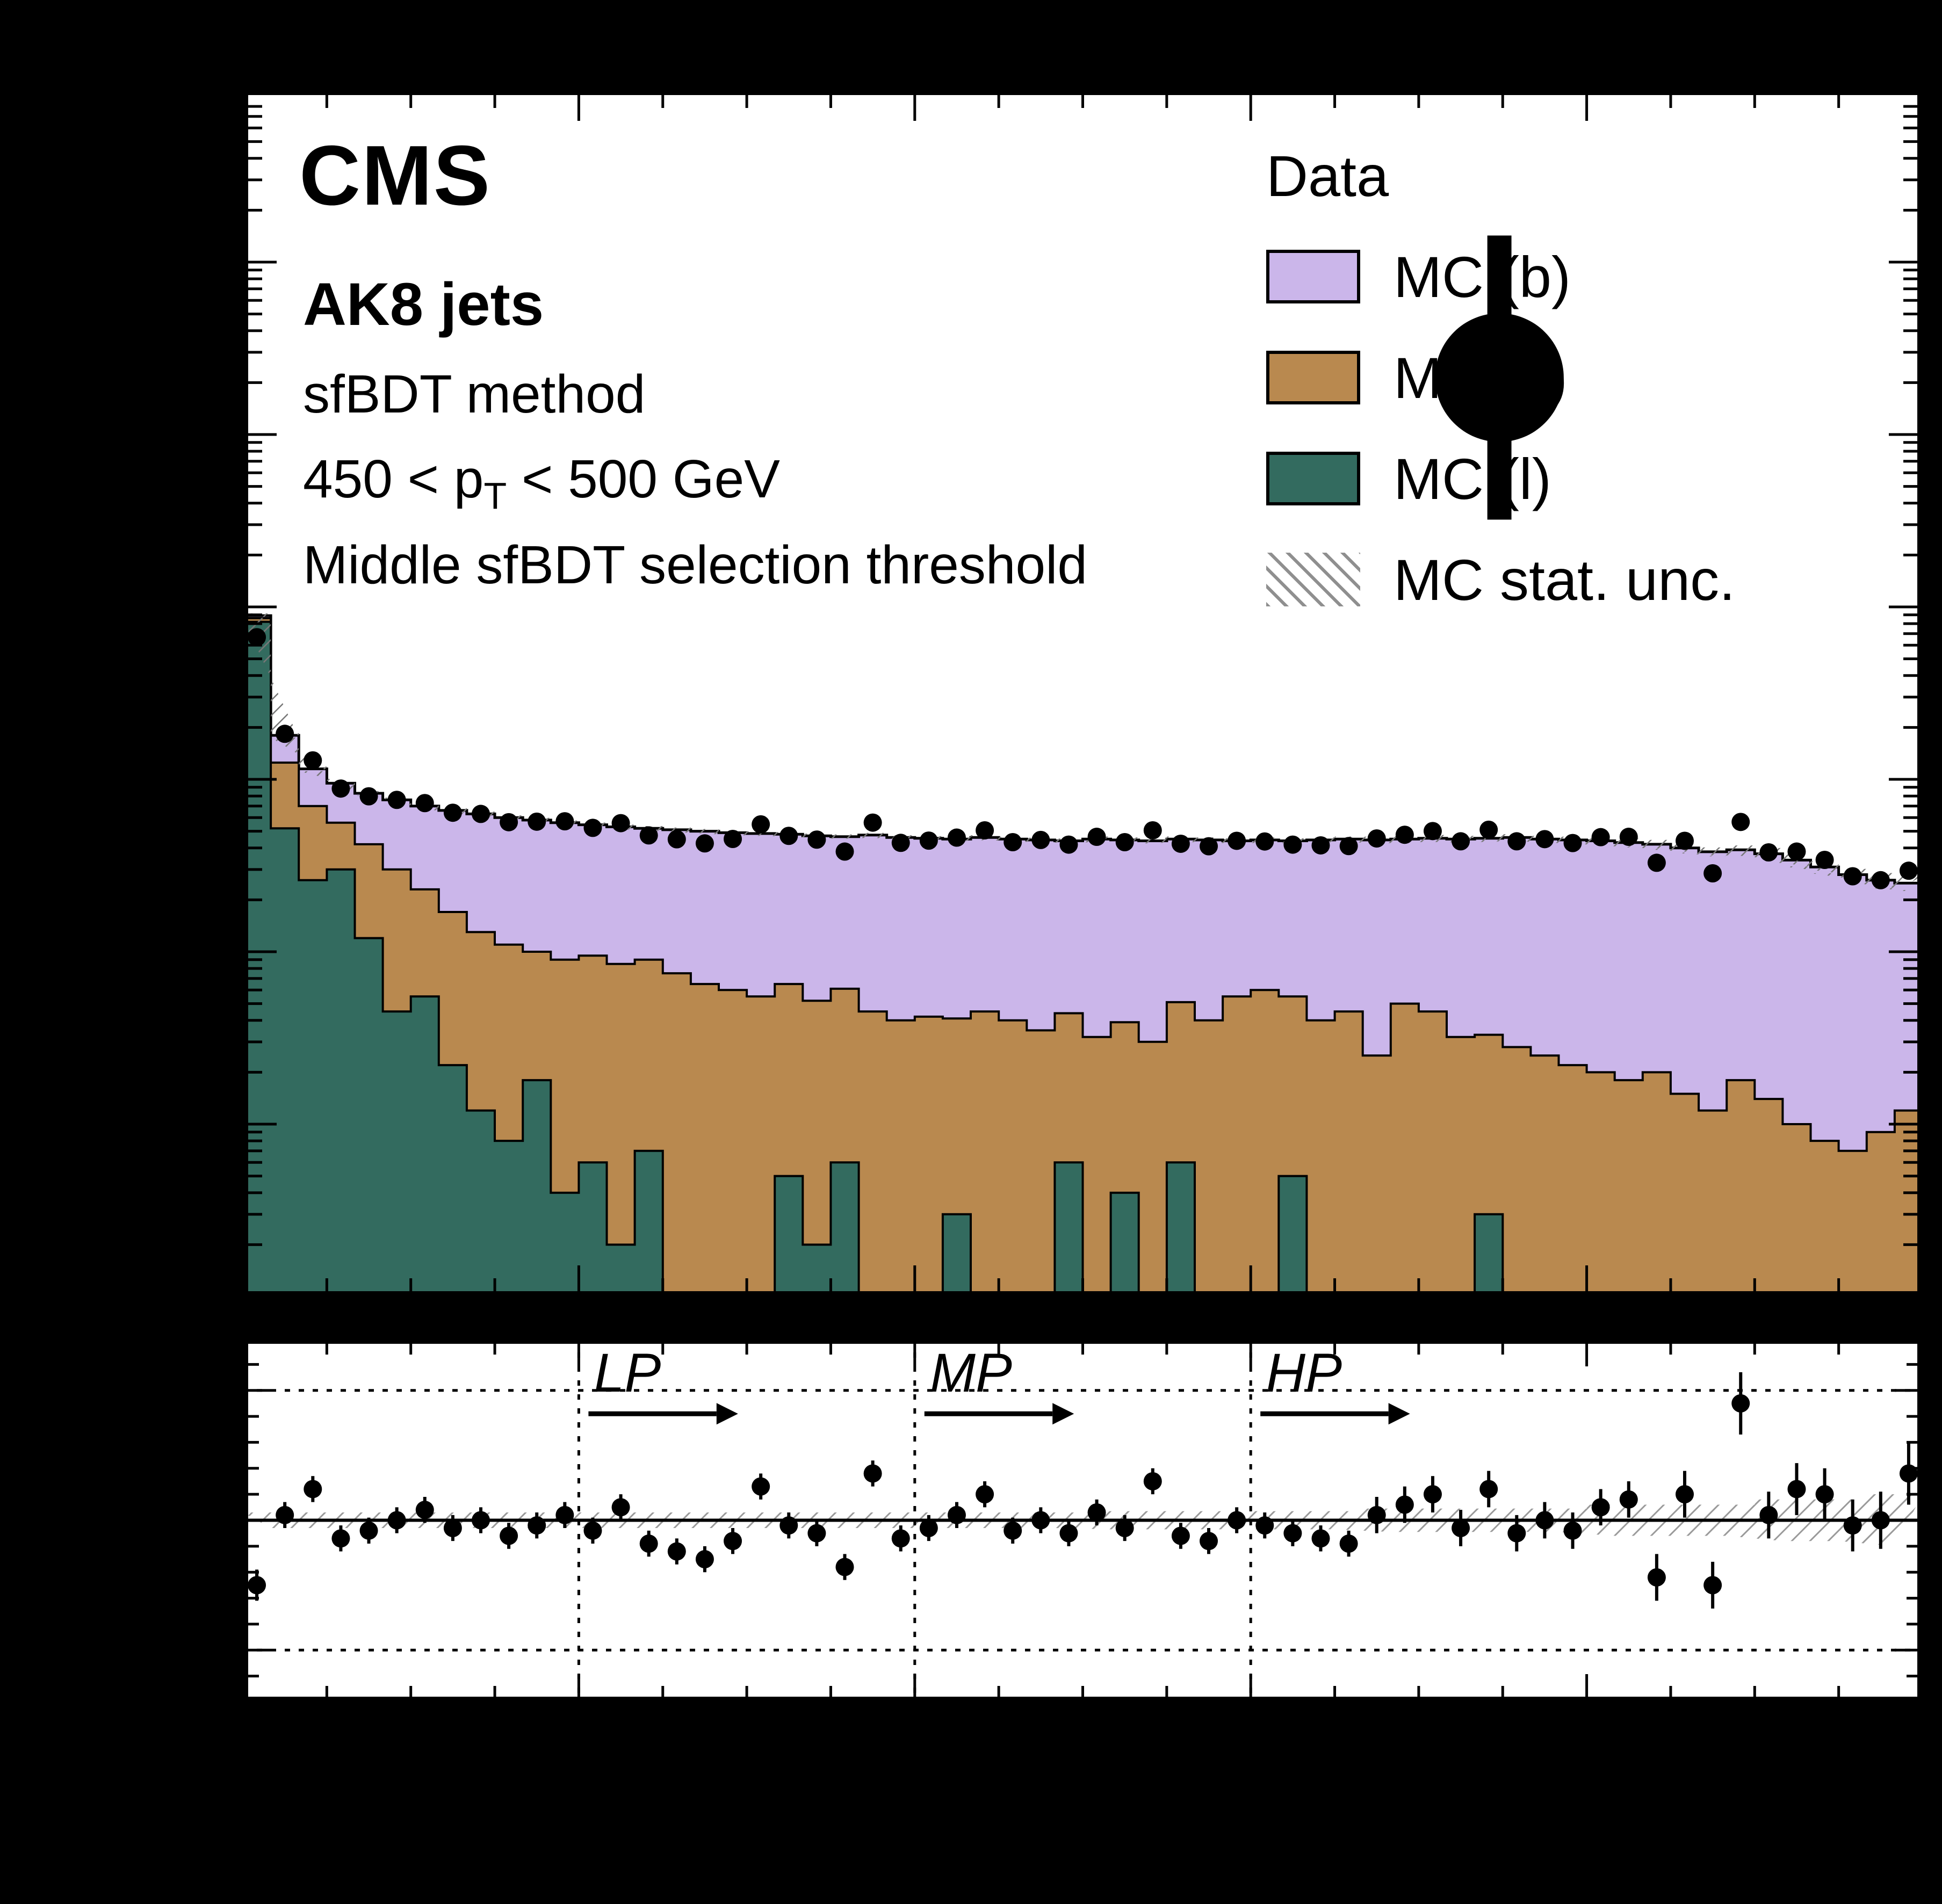  Describe the element at coordinates (627, 1372) in the screenshot. I see `region-label-lp: LP` at that location.